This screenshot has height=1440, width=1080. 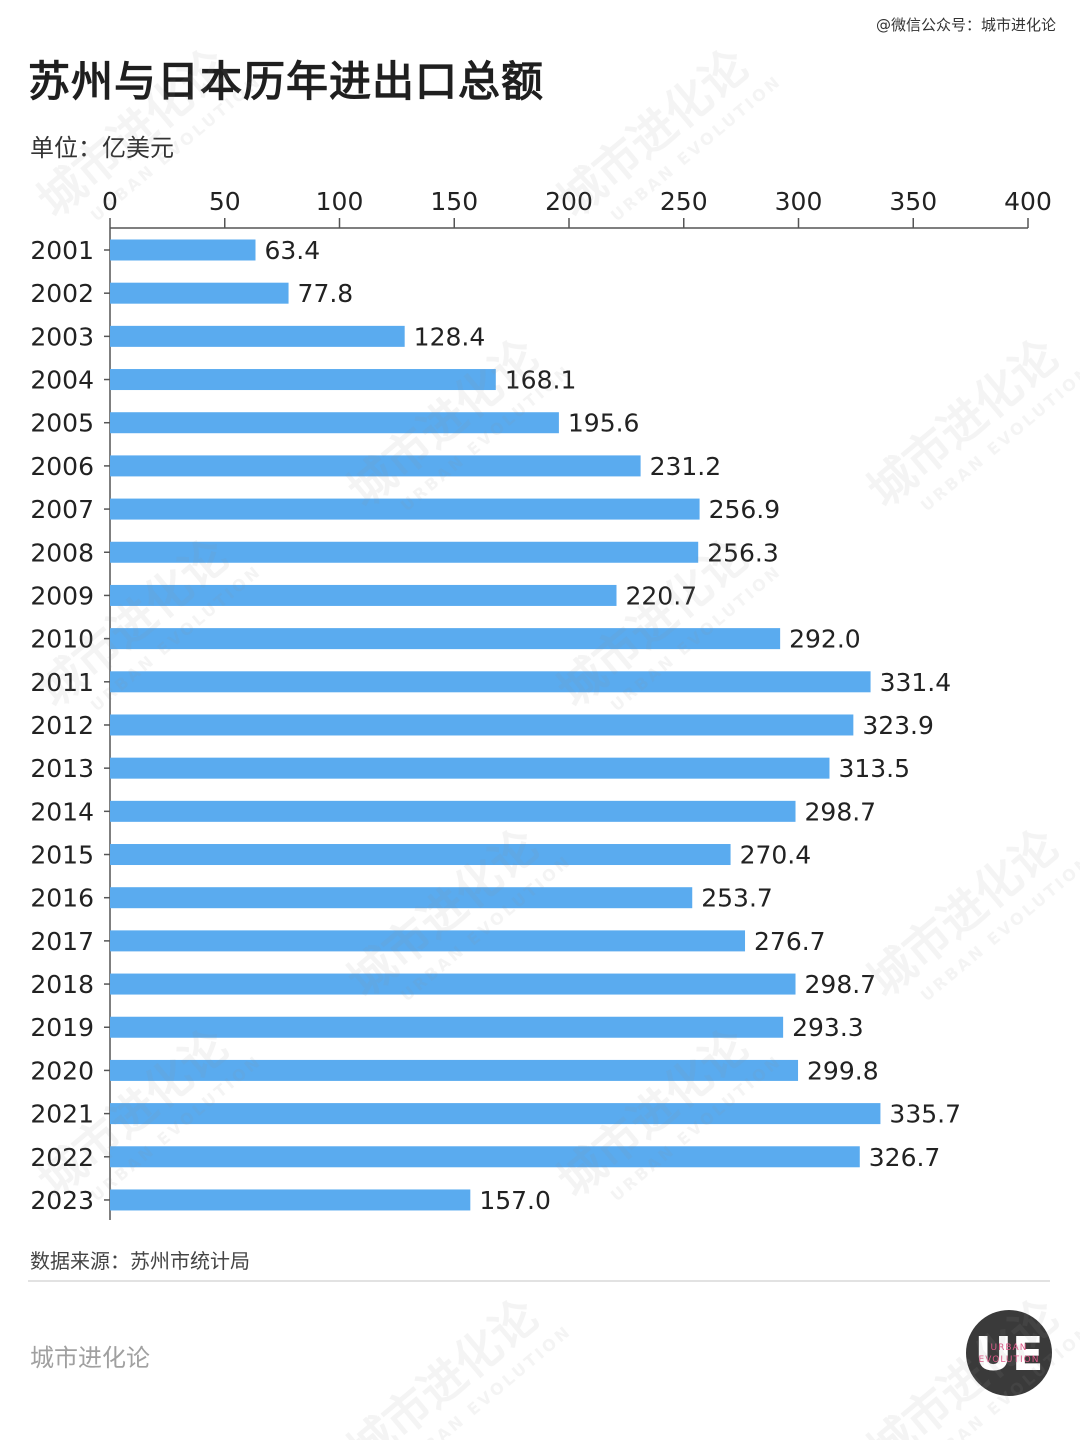 I want to click on y-tick-label: 2008, so click(x=62, y=552).